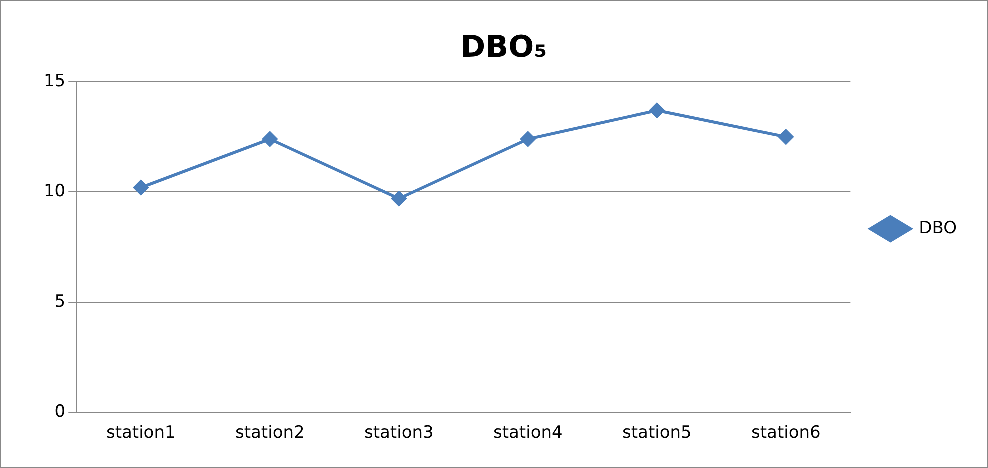  I want to click on y-tick-label: 15, so click(55, 81).